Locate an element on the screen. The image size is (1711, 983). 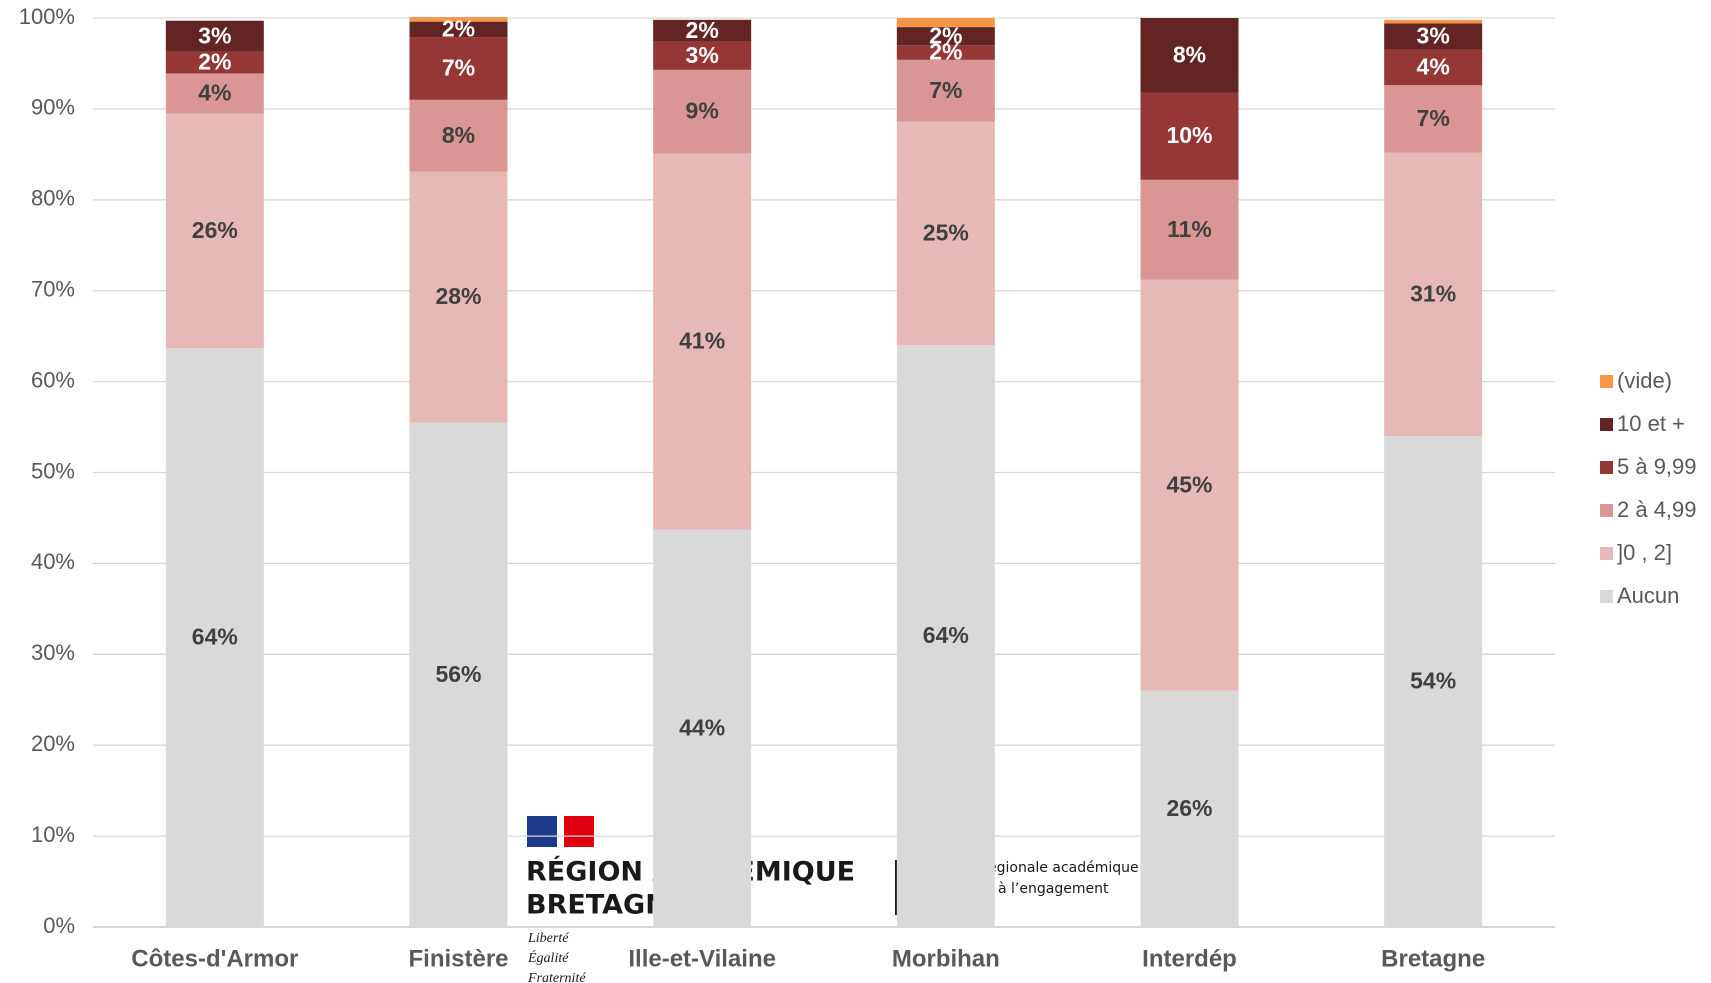
legend-label: 2 à 4,99 is located at coordinates (1657, 509).